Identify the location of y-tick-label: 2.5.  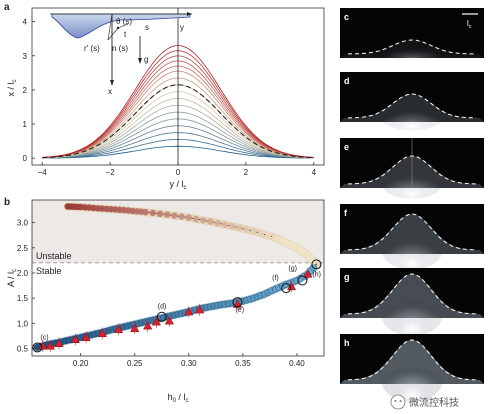
(23, 248).